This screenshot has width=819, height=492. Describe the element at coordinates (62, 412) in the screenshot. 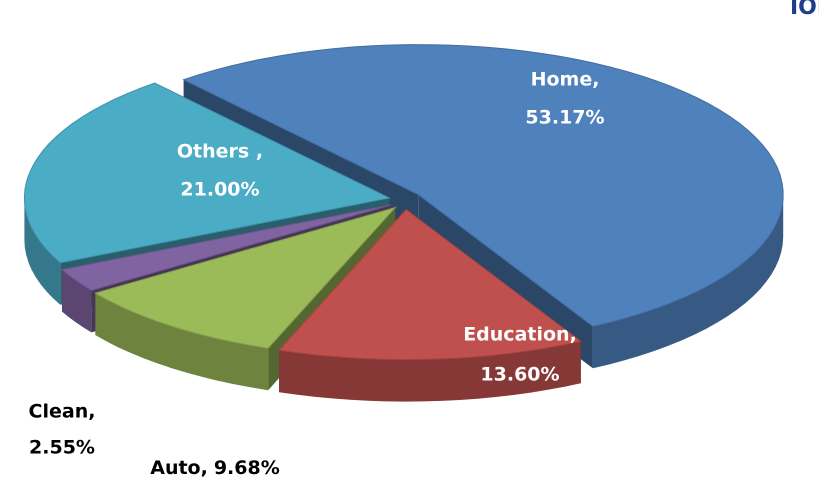

I see `label-category: Clean,` at that location.